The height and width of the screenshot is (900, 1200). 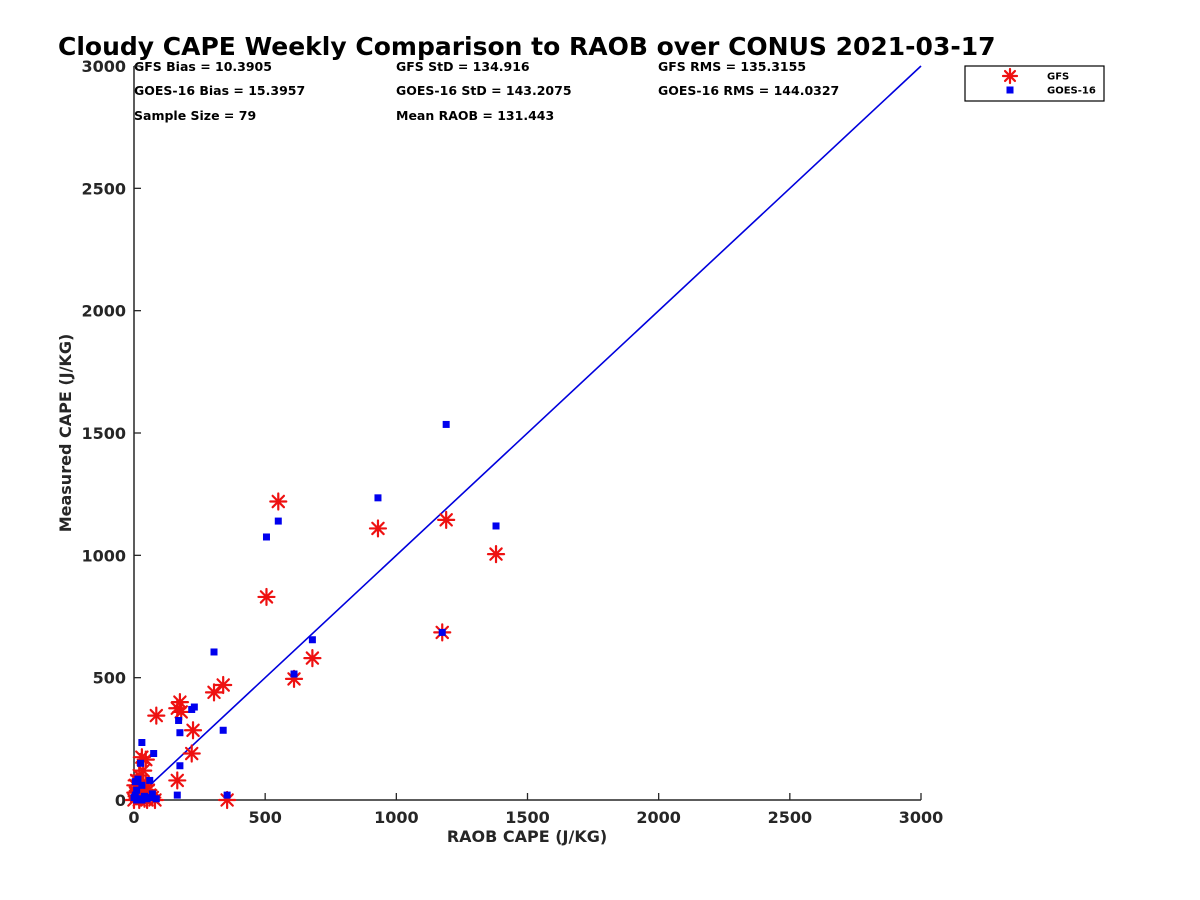 I want to click on x-axis-label: RAOB CAPE (J/KG), so click(x=527, y=836).